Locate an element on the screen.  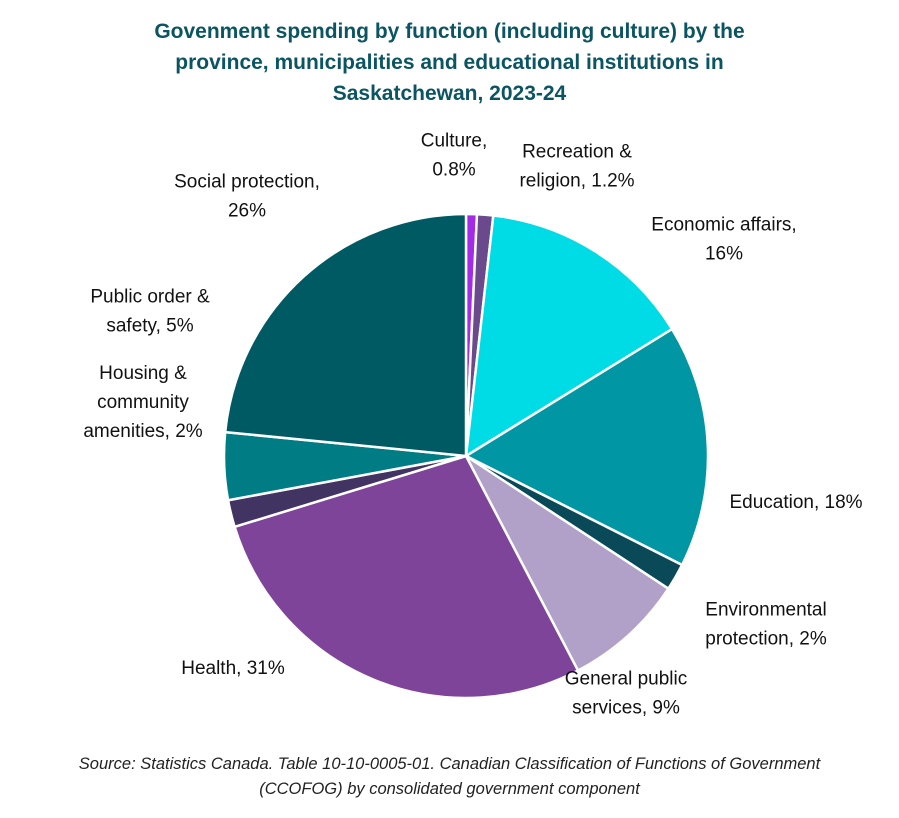
slice-label-recreation-religion: Recreation & religion, 1.2% is located at coordinates (576, 167).